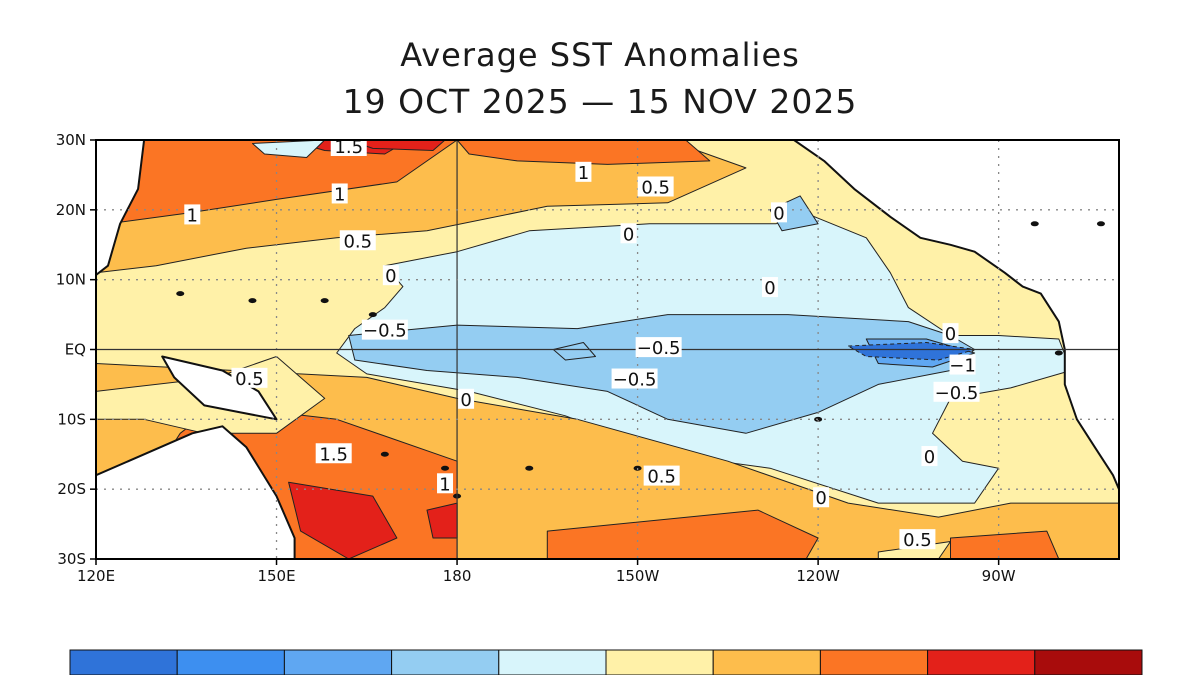  What do you see at coordinates (638, 576) in the screenshot?
I see `x-tick-label: 150W` at bounding box center [638, 576].